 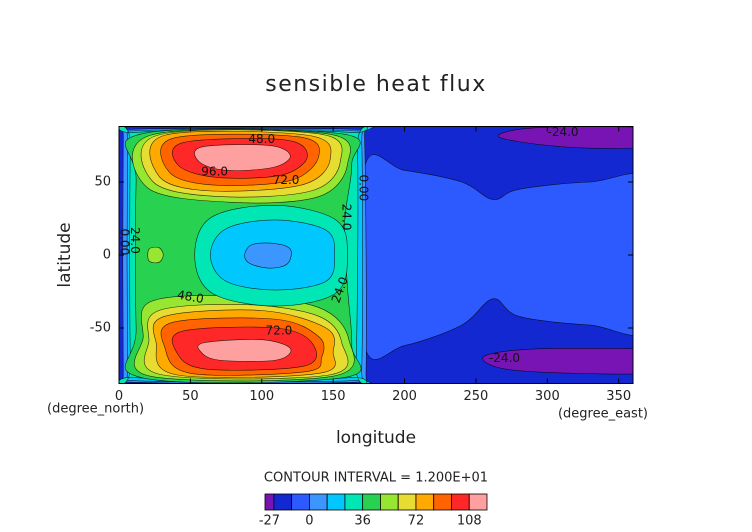 What do you see at coordinates (261, 396) in the screenshot?
I see `x-tick-label: 100` at bounding box center [261, 396].